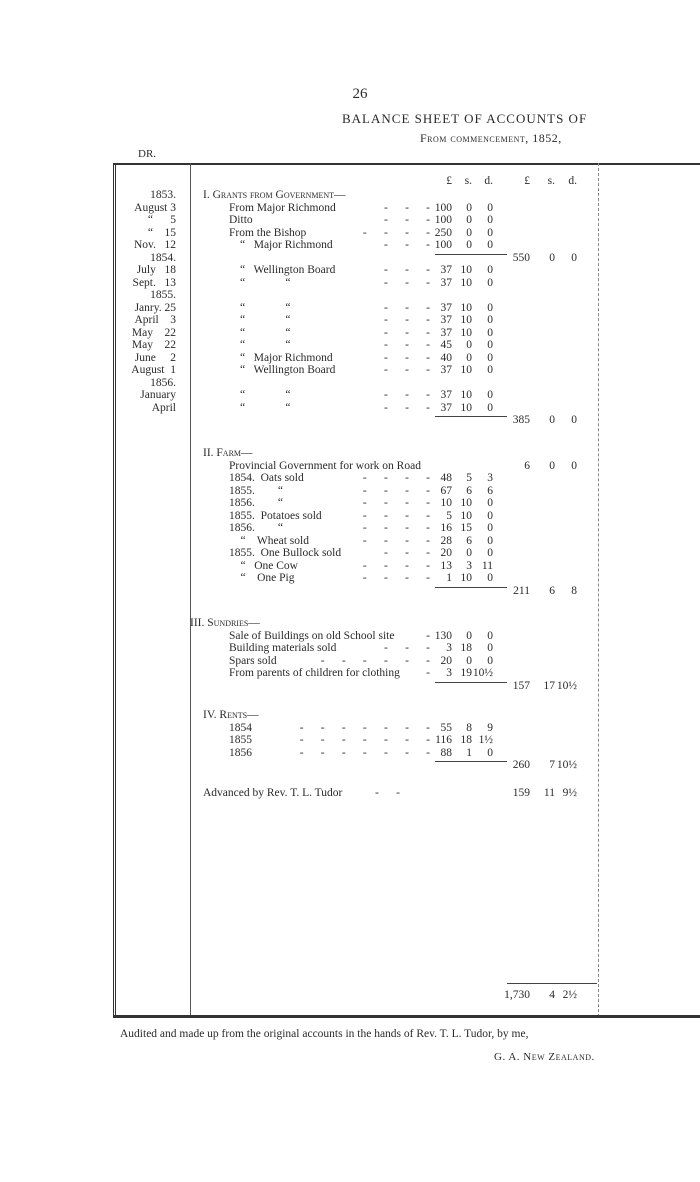  I want to click on left-border, so click(114, 590).